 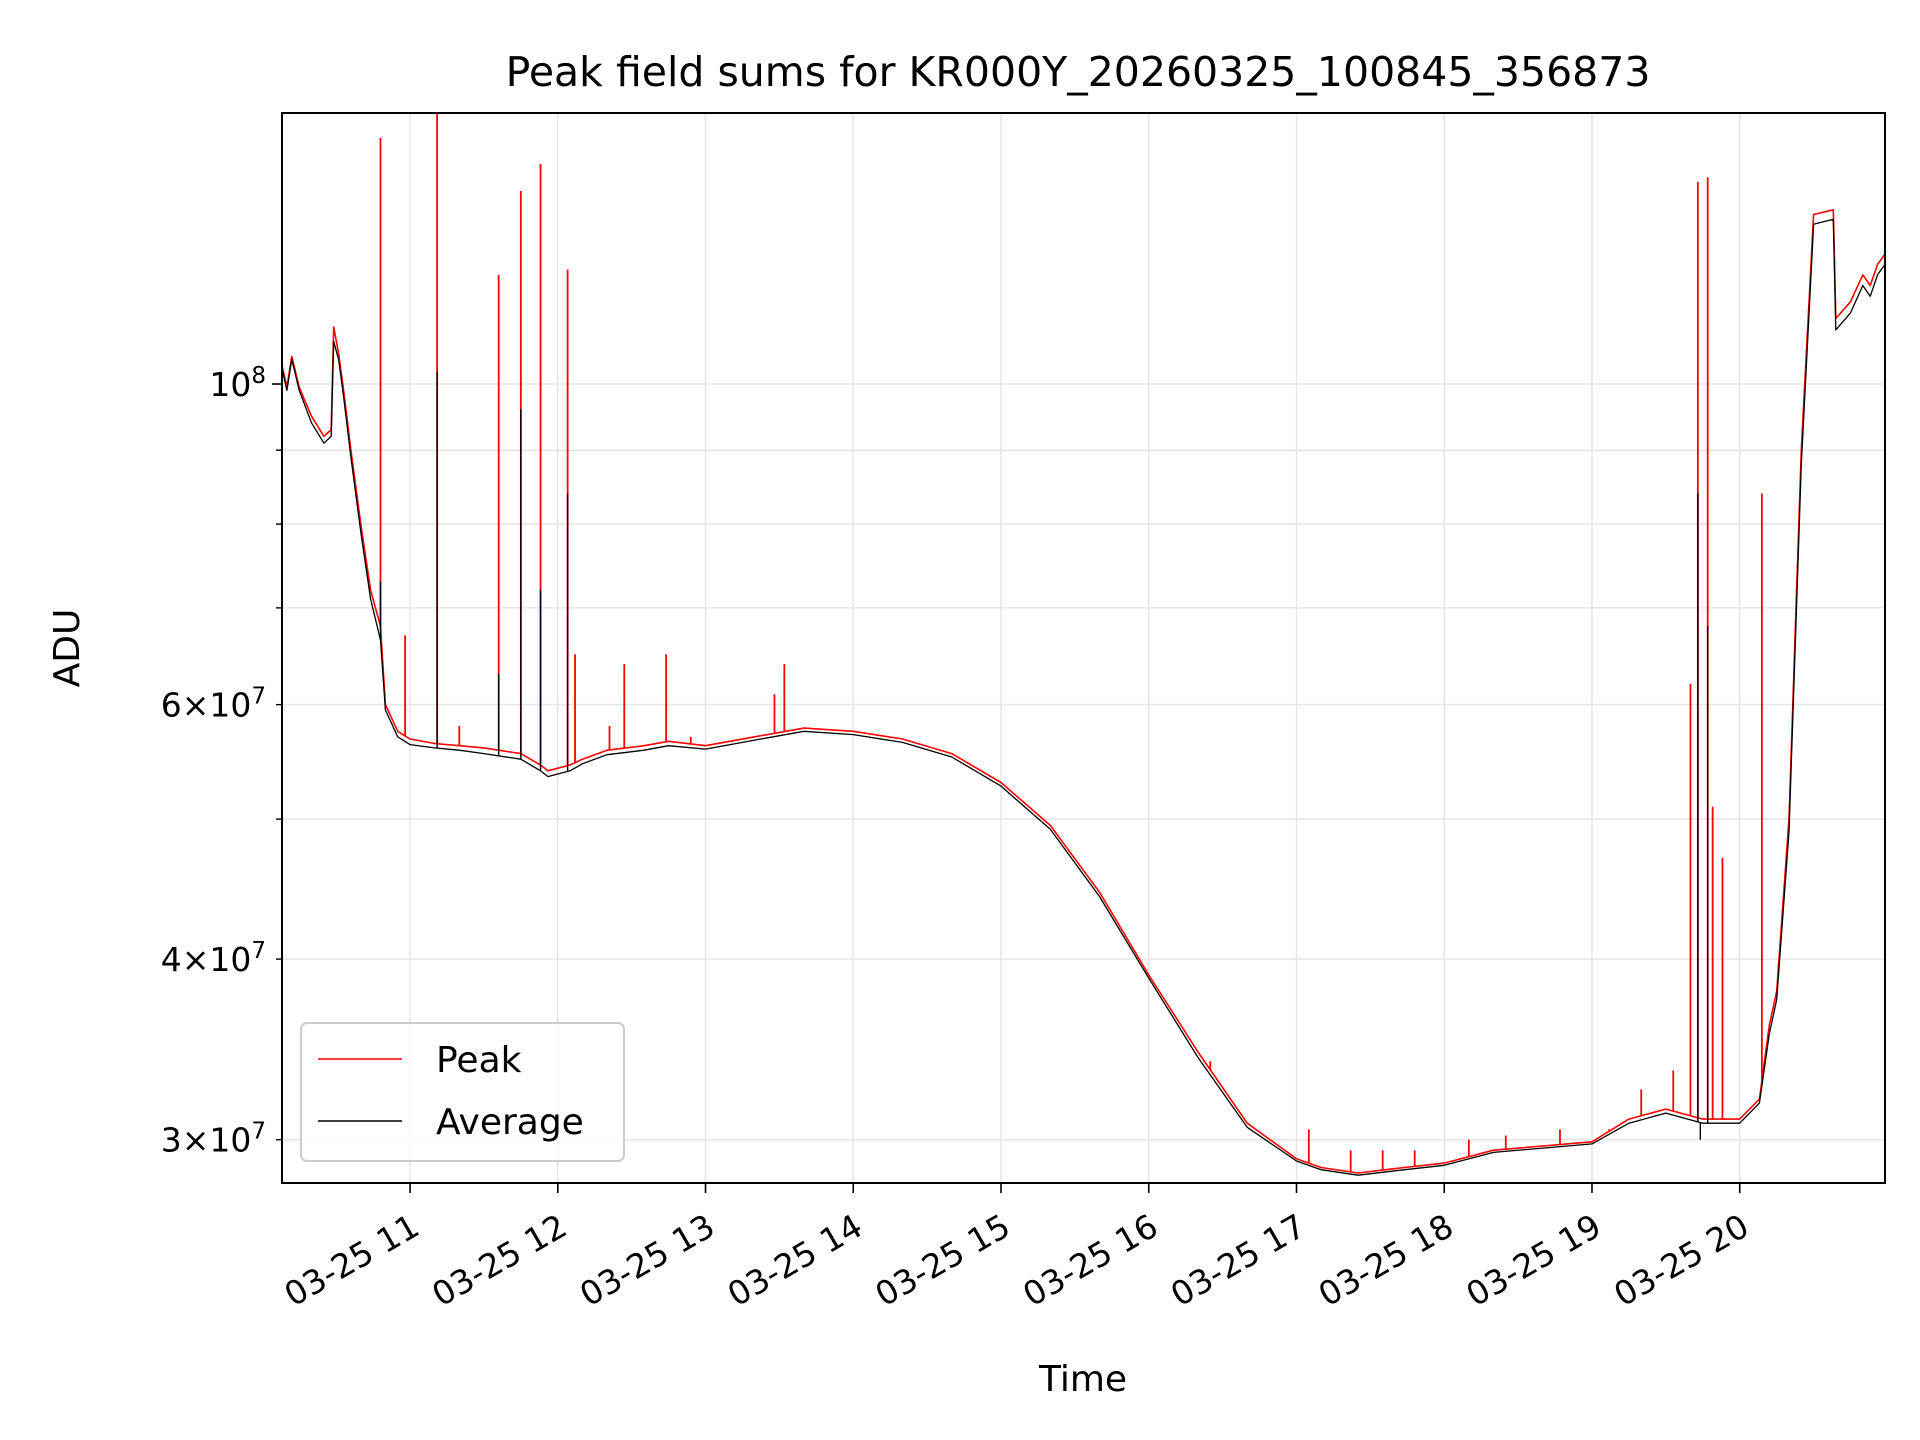 What do you see at coordinates (510, 1122) in the screenshot?
I see `legend-label-average: Average` at bounding box center [510, 1122].